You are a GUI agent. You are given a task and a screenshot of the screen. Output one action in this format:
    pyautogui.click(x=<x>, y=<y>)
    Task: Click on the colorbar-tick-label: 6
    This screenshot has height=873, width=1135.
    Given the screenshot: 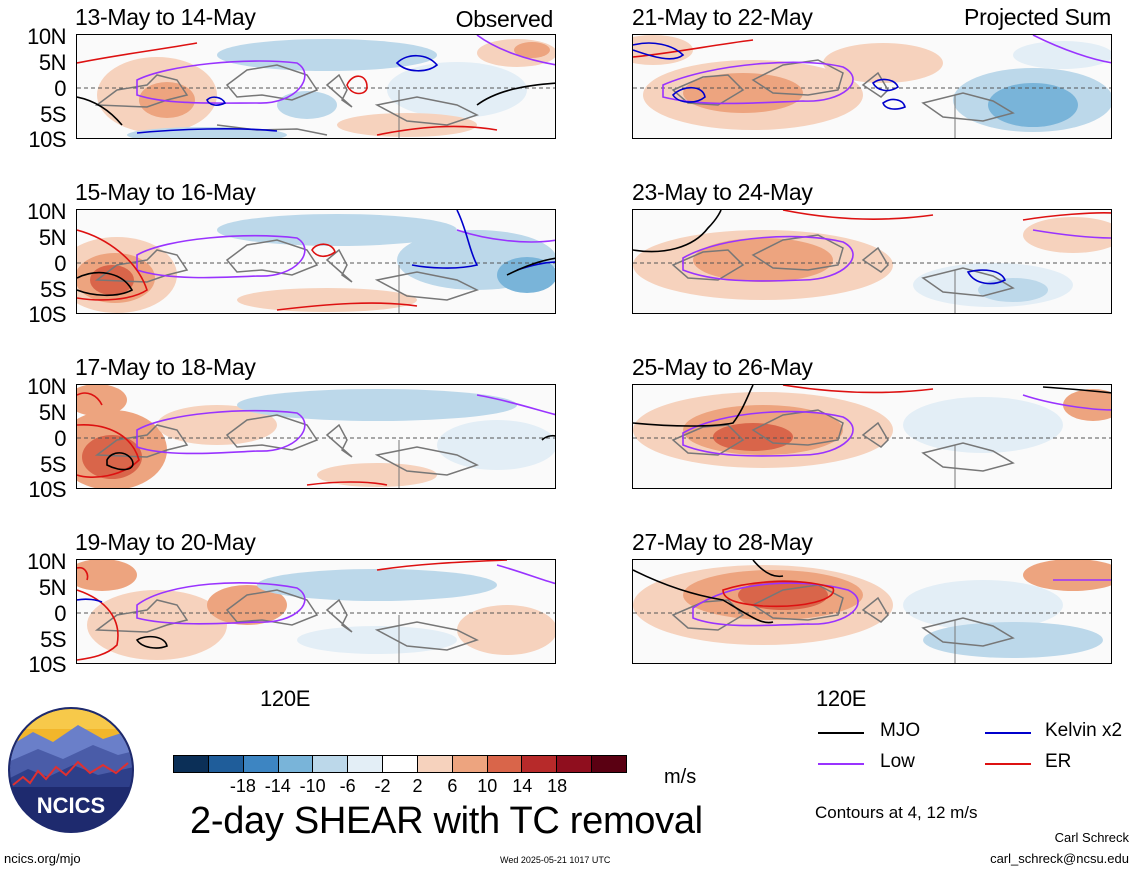 What is the action you would take?
    pyautogui.click(x=452, y=786)
    